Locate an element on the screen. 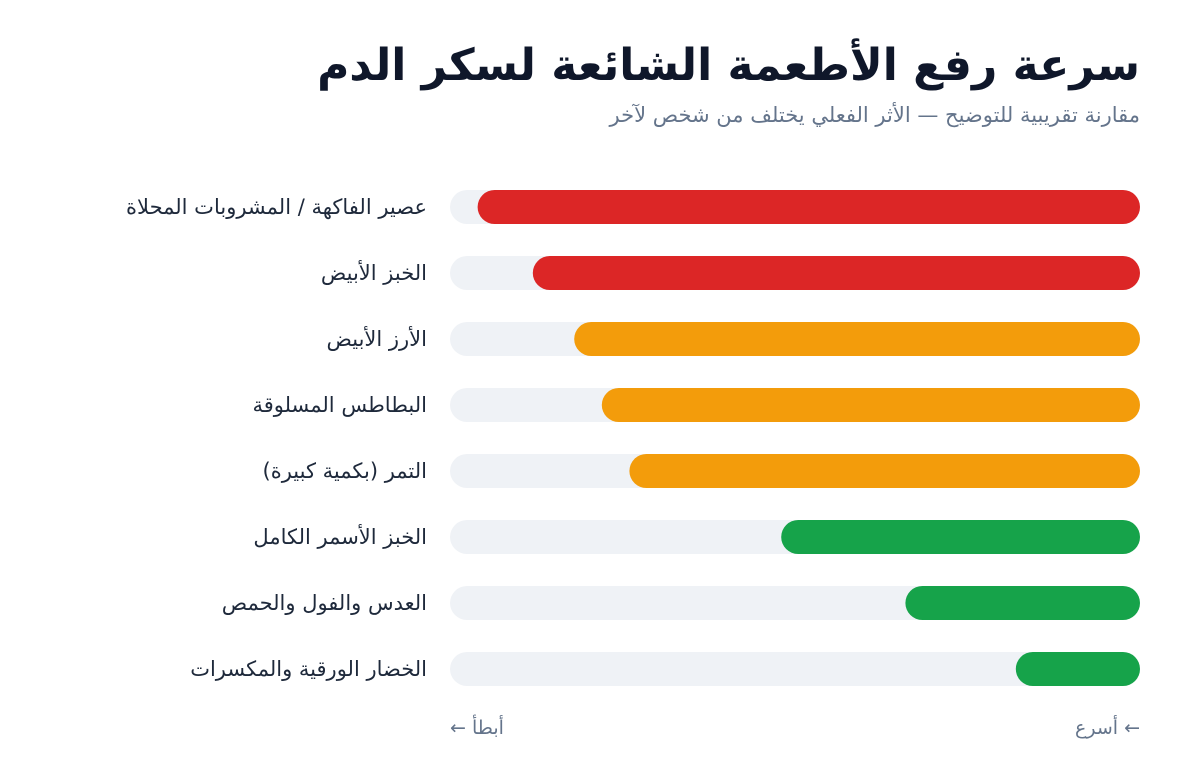  chart-title: سرعة رفع الأطعمة الشائعة لسكر الدم is located at coordinates (728, 65).